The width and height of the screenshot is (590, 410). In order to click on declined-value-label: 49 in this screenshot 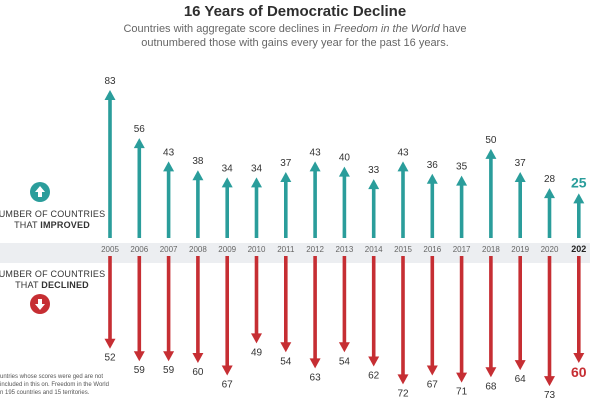, I will do `click(257, 352)`.